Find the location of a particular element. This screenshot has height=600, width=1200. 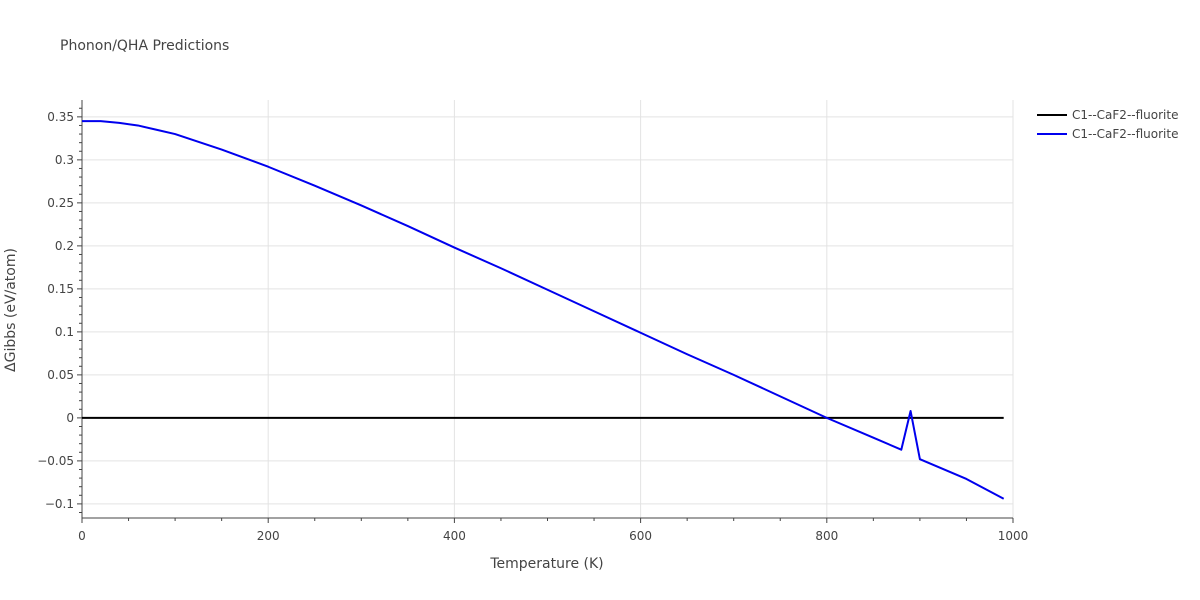

legend-label-1: C1--CaF2--fluorite is located at coordinates (1125, 134).